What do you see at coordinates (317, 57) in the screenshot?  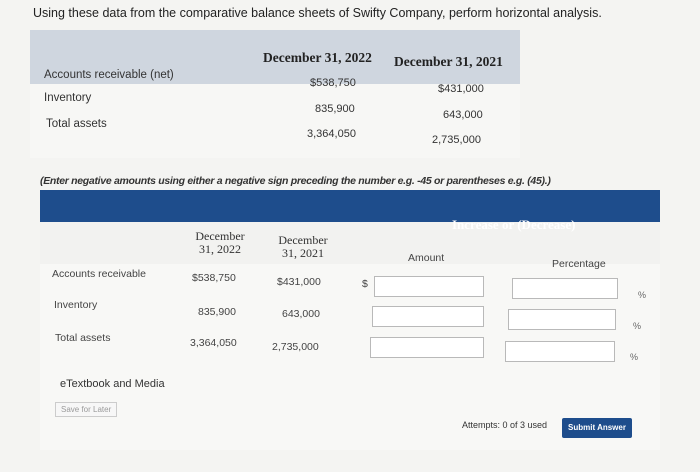 I see `col-header-2022: December 31, 2022` at bounding box center [317, 57].